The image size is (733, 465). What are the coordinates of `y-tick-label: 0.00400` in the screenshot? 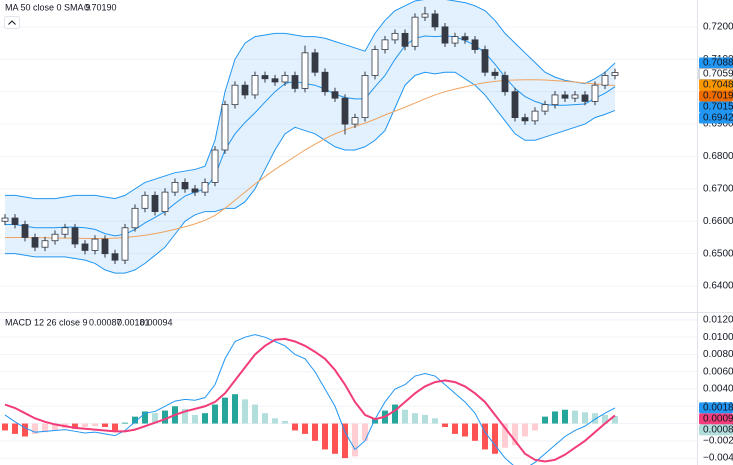 It's located at (718, 389).